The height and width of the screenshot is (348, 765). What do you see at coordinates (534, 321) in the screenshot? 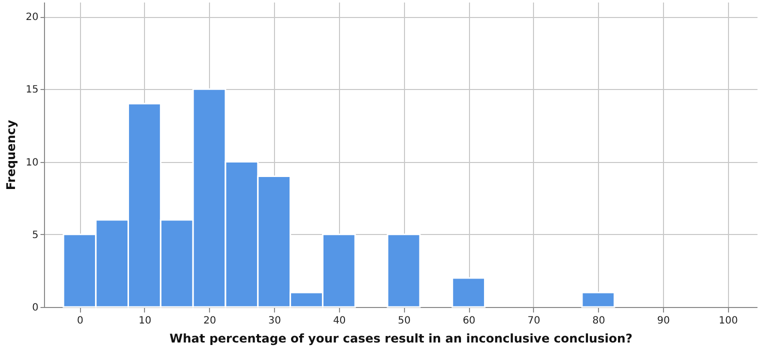
I see `x-tick-label: 70` at bounding box center [534, 321].